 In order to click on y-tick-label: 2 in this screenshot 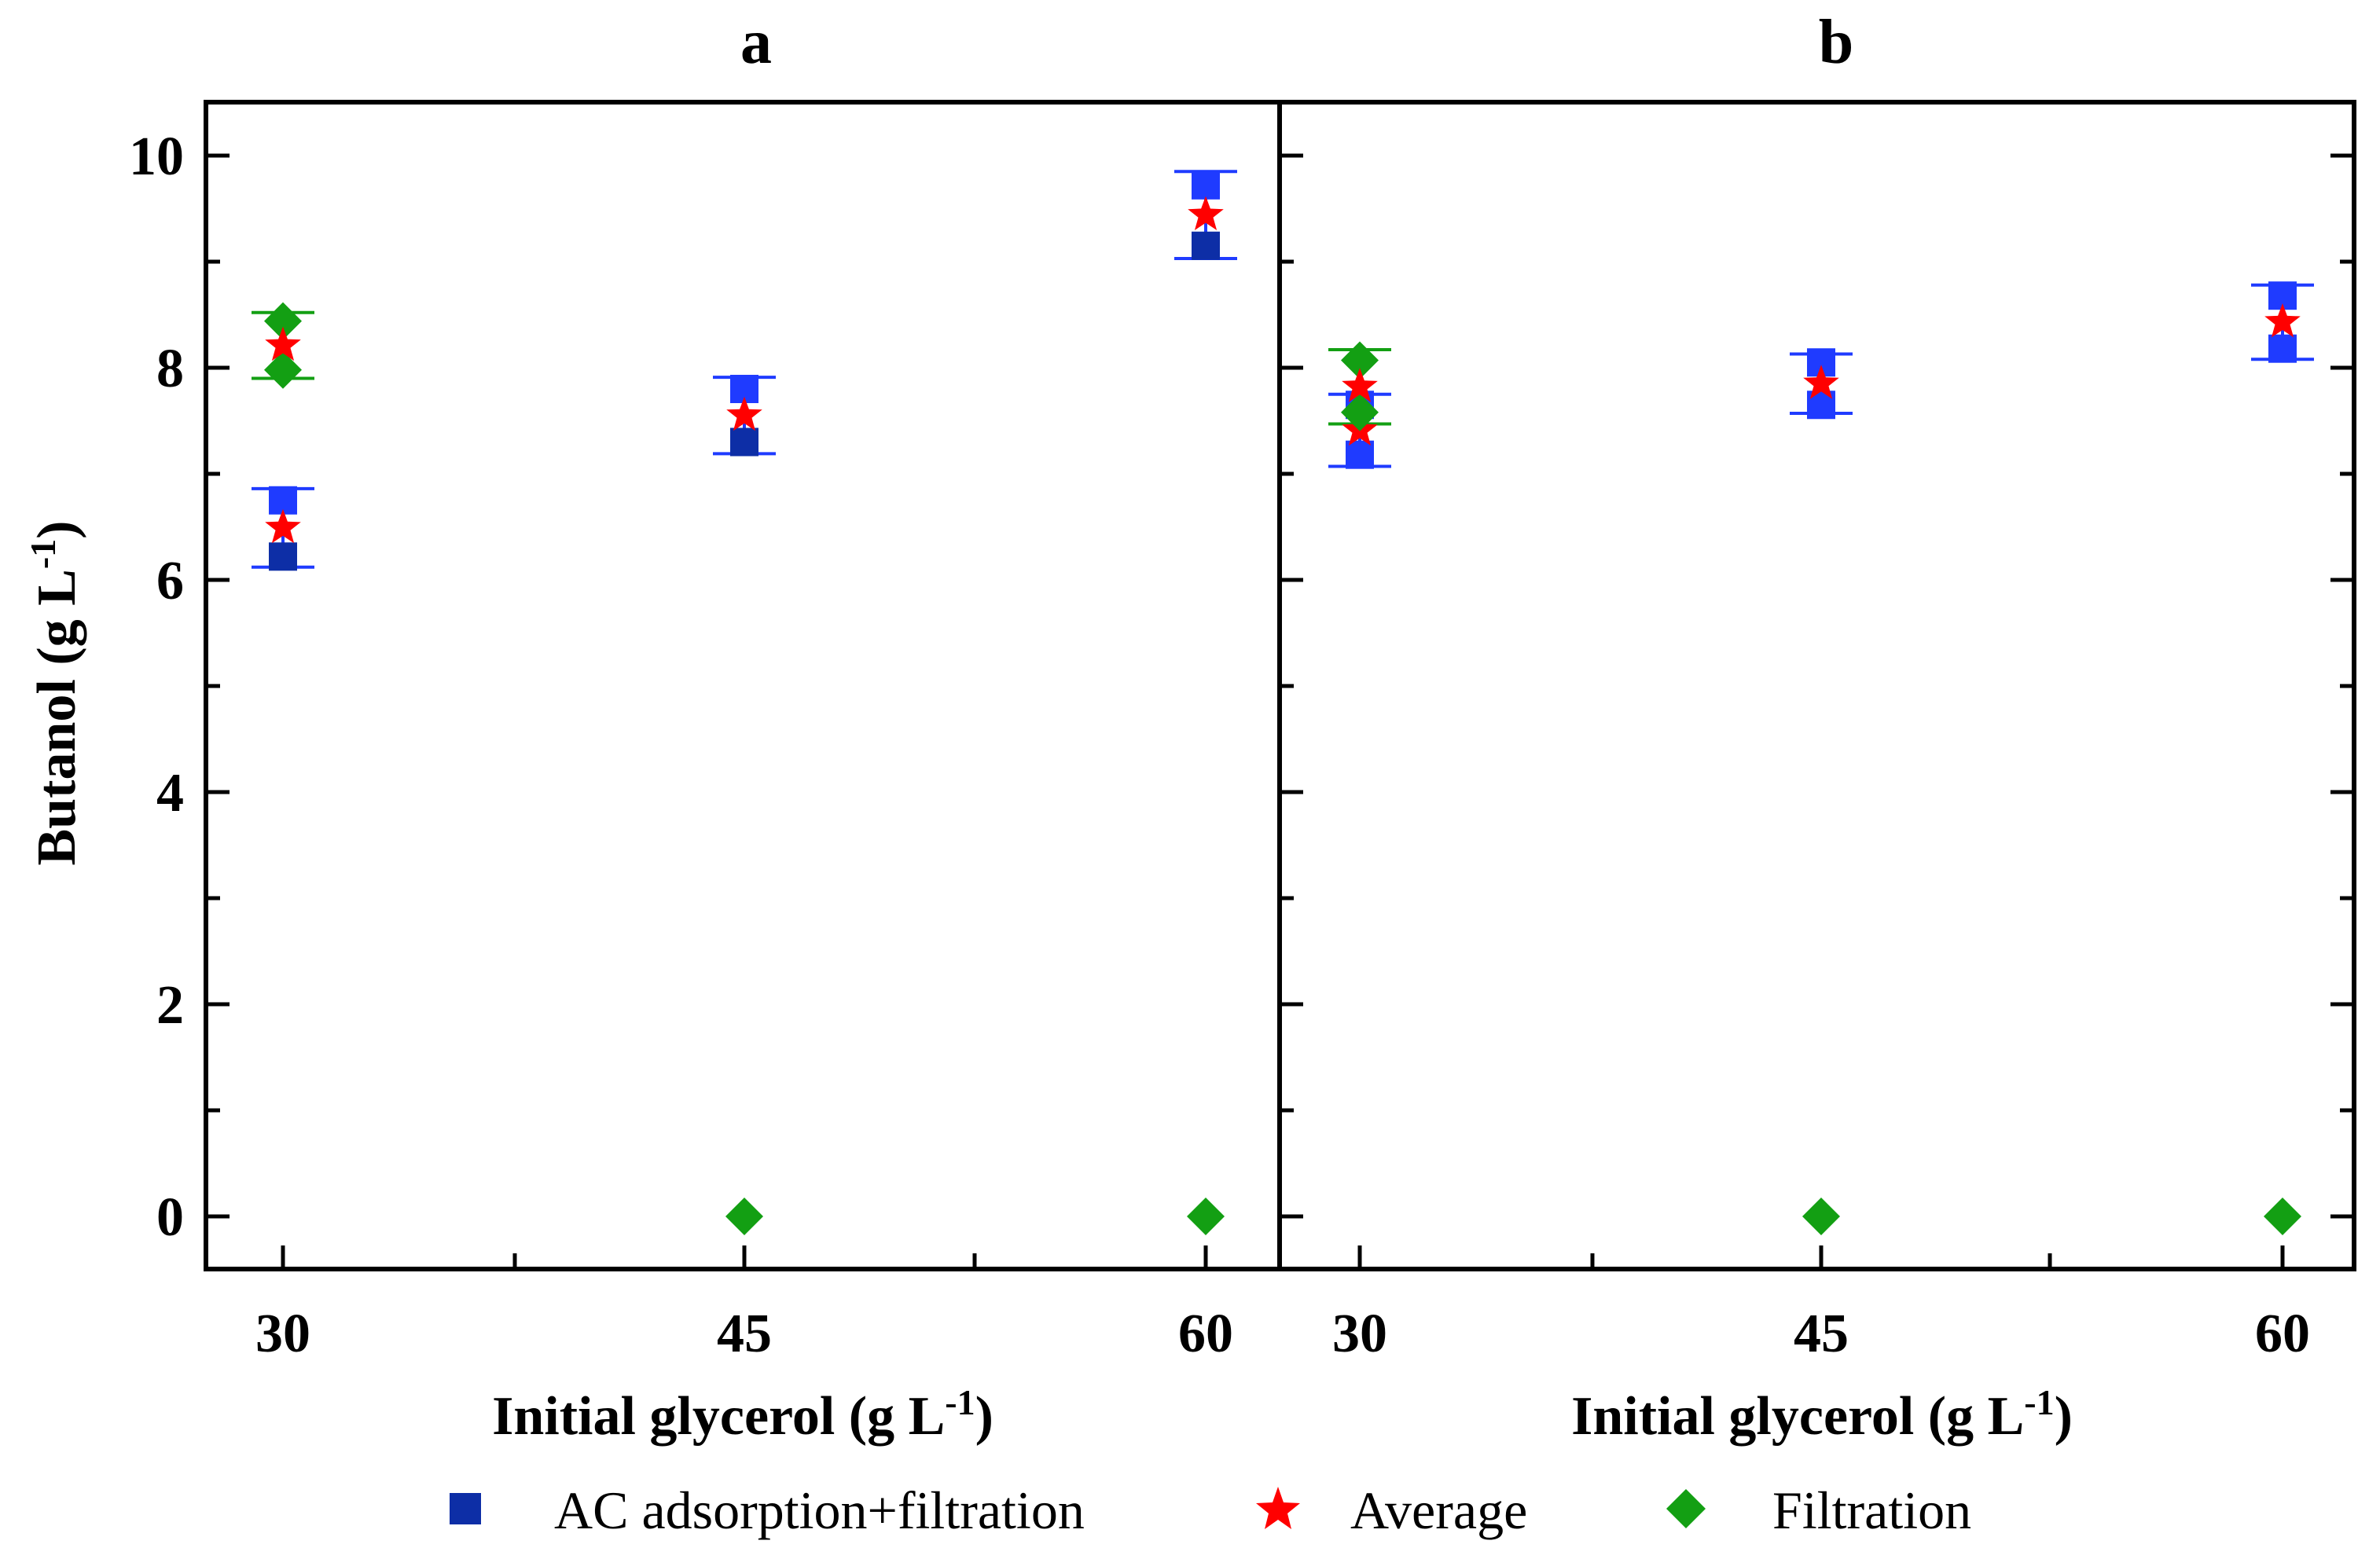, I will do `click(170, 1005)`.